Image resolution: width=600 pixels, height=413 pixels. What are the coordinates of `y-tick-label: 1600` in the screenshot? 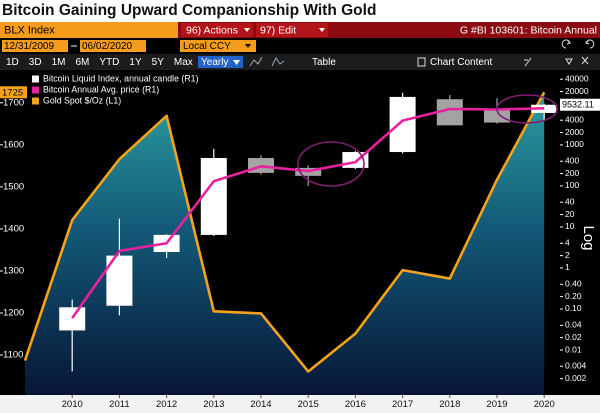 It's located at (13, 144).